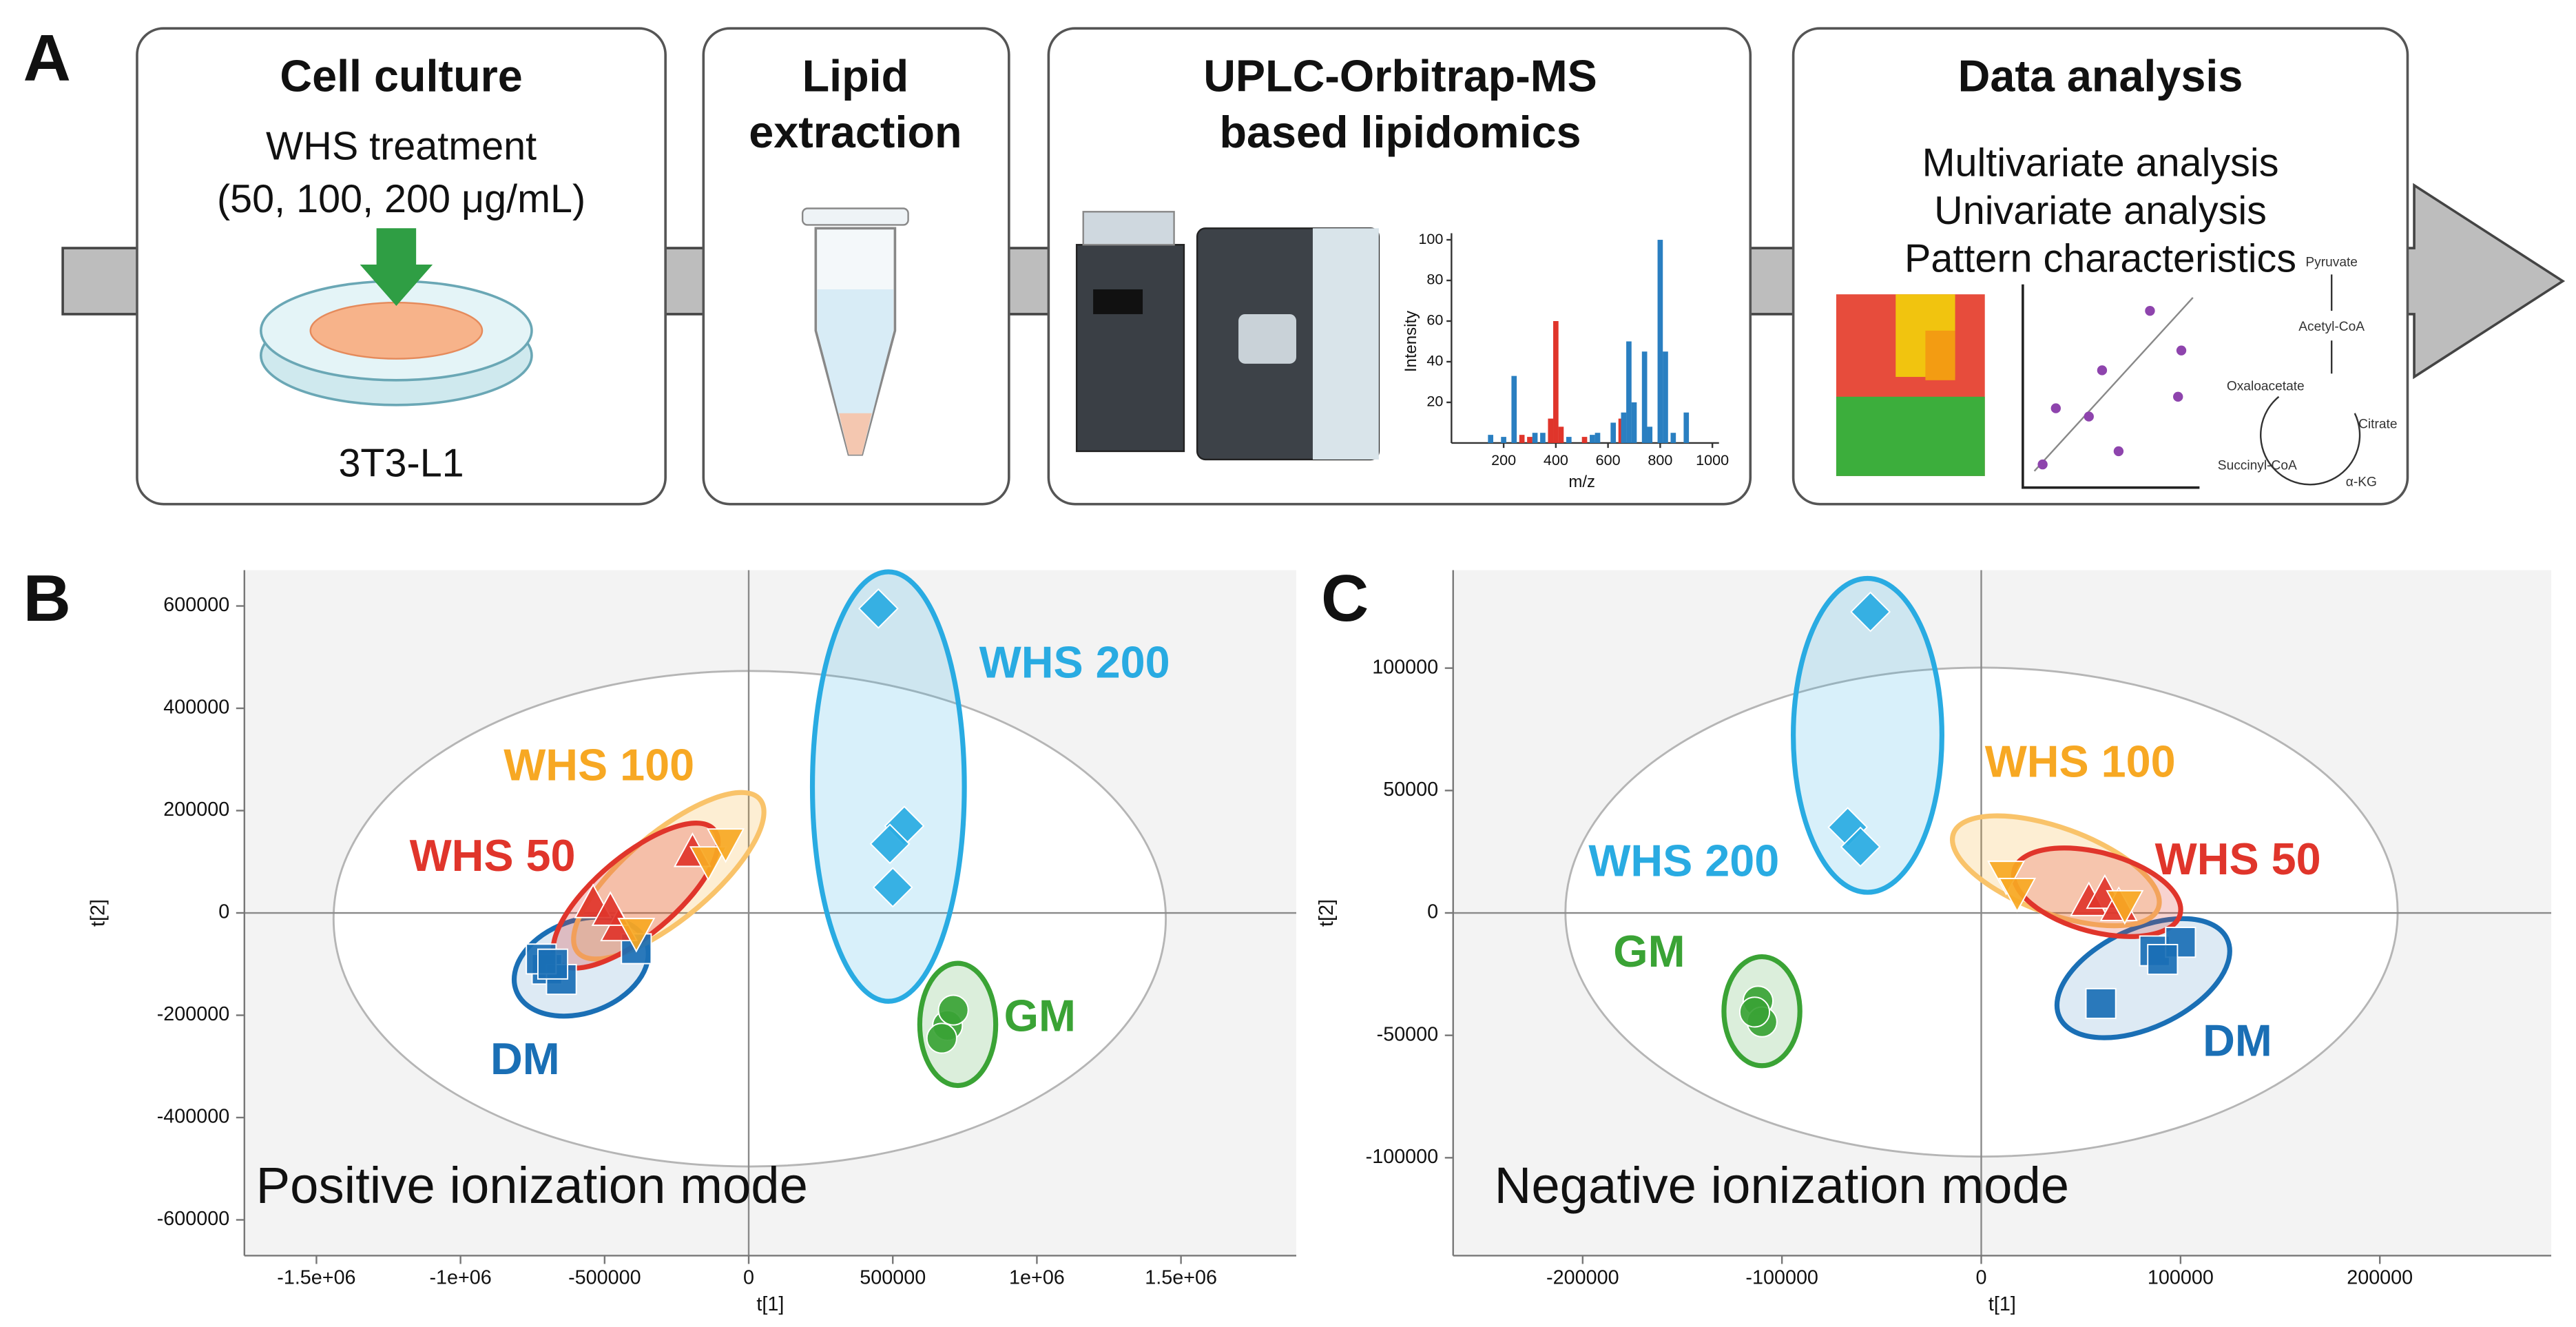  Describe the element at coordinates (2100, 76) in the screenshot. I see `step-title: Data analysis` at that location.